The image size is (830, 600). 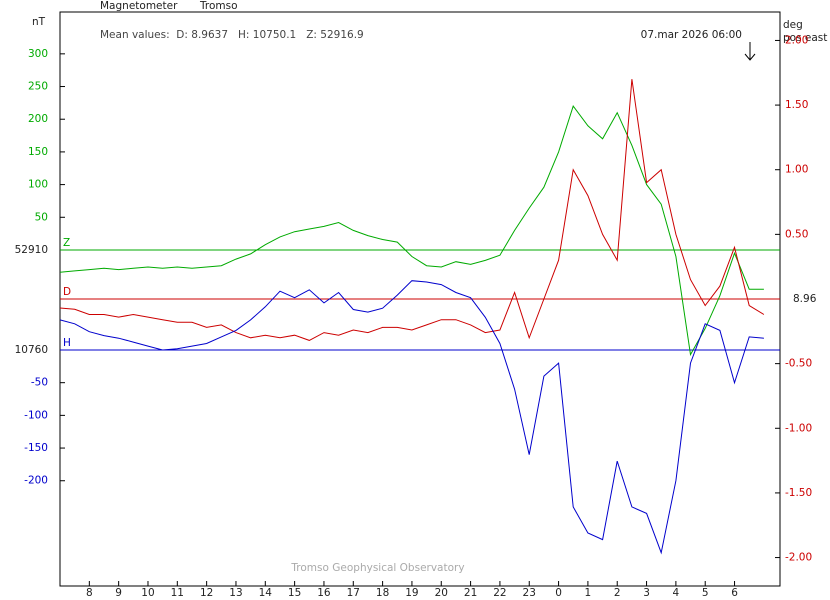 I want to click on footer: Tromso Geophysical Observatory, so click(x=377, y=568).